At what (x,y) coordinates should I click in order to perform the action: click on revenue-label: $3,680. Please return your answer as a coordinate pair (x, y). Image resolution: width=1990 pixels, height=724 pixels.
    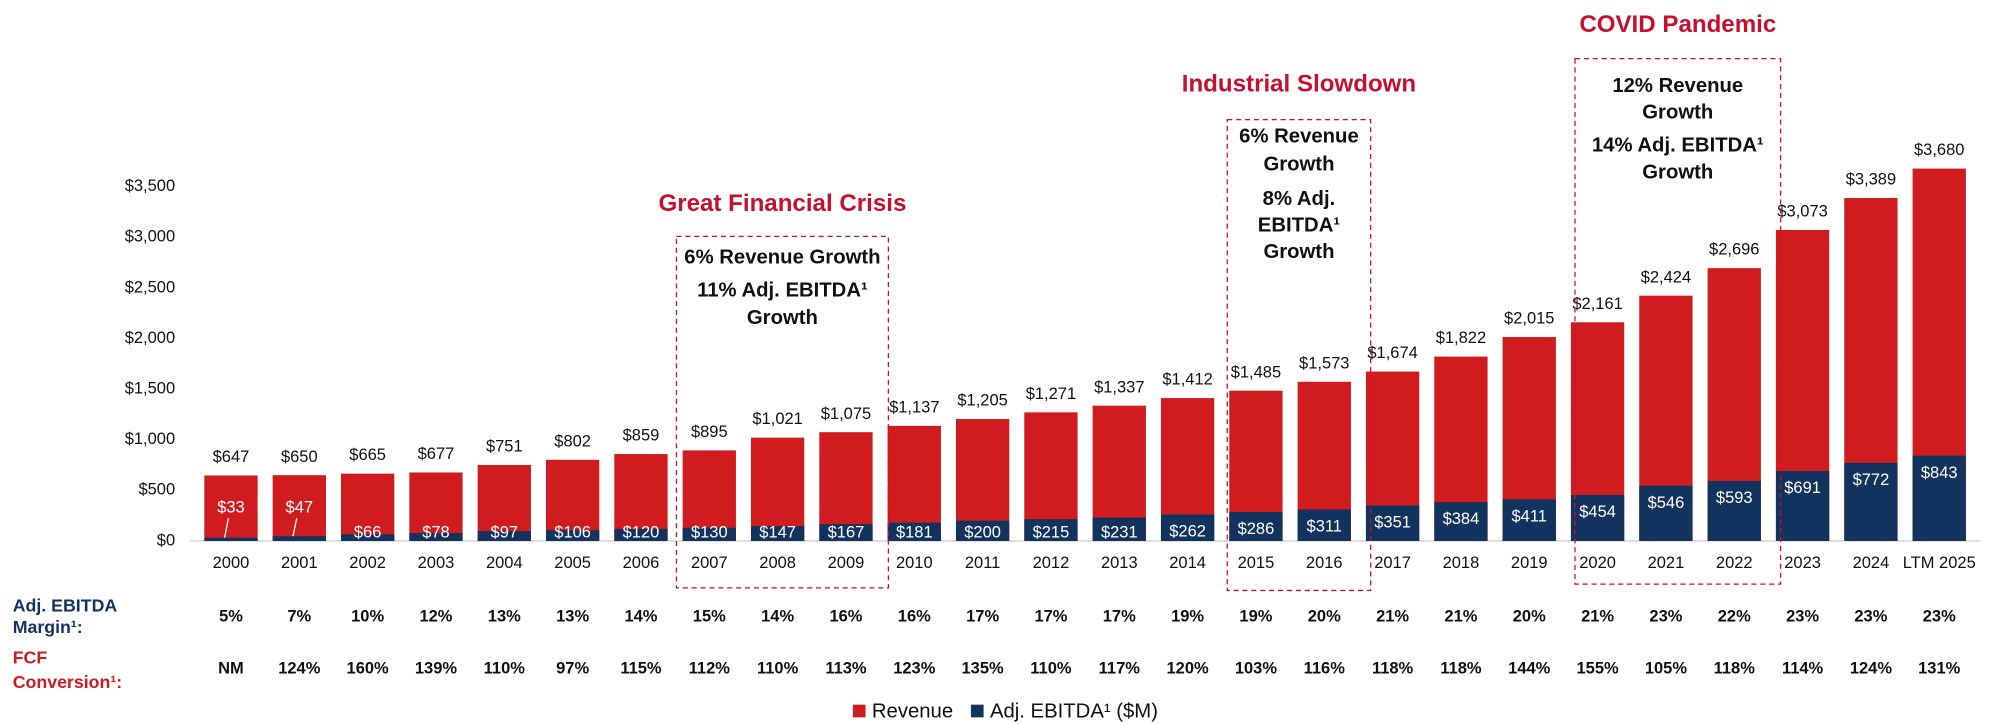
    Looking at the image, I should click on (1939, 150).